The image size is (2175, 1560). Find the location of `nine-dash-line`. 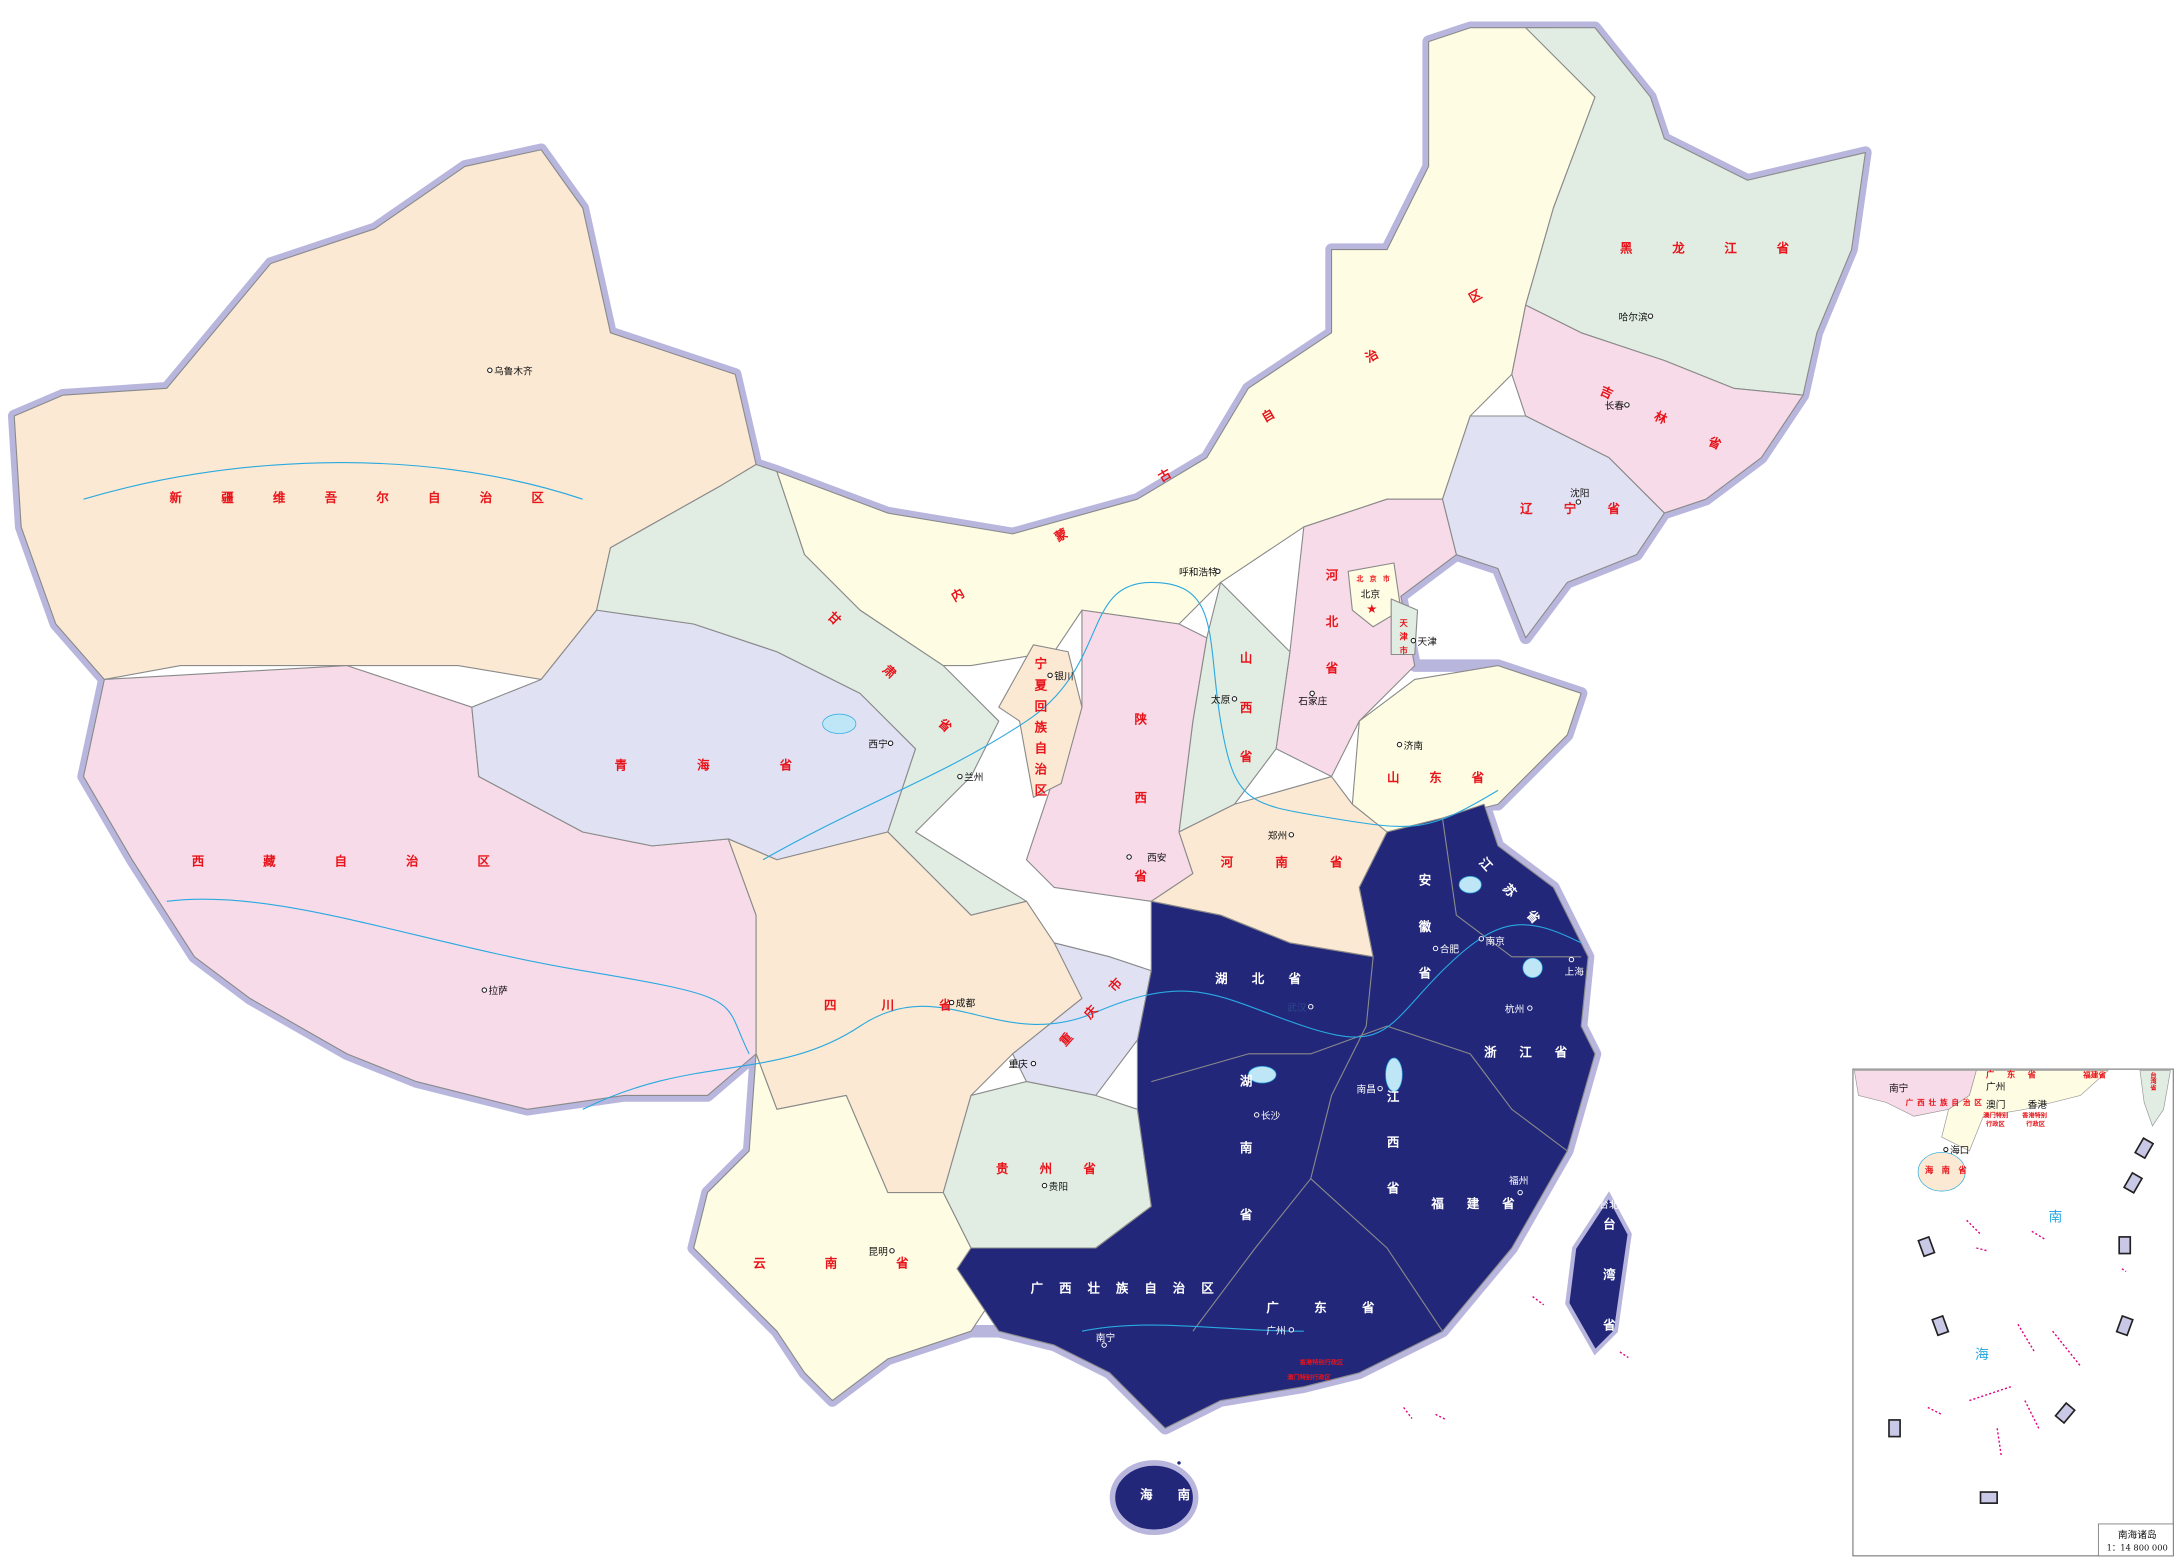

nine-dash-line is located at coordinates (2021, 1320).